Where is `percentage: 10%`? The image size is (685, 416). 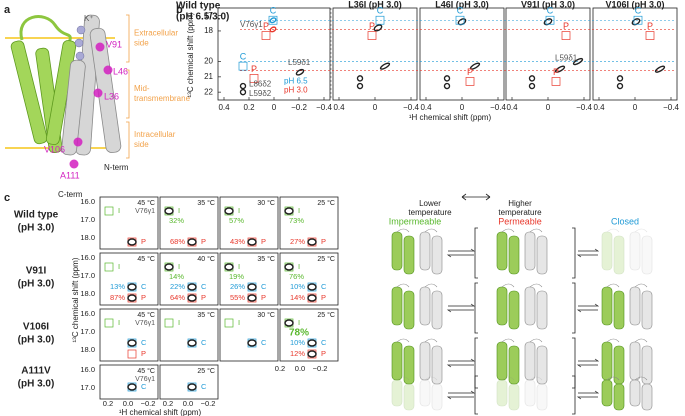
percentage: 10% is located at coordinates (297, 286).